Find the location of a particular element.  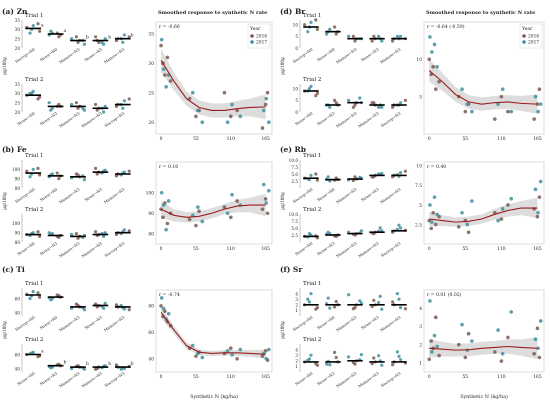

strip-category-label: Nocrop→N3 is located at coordinates (115, 379).